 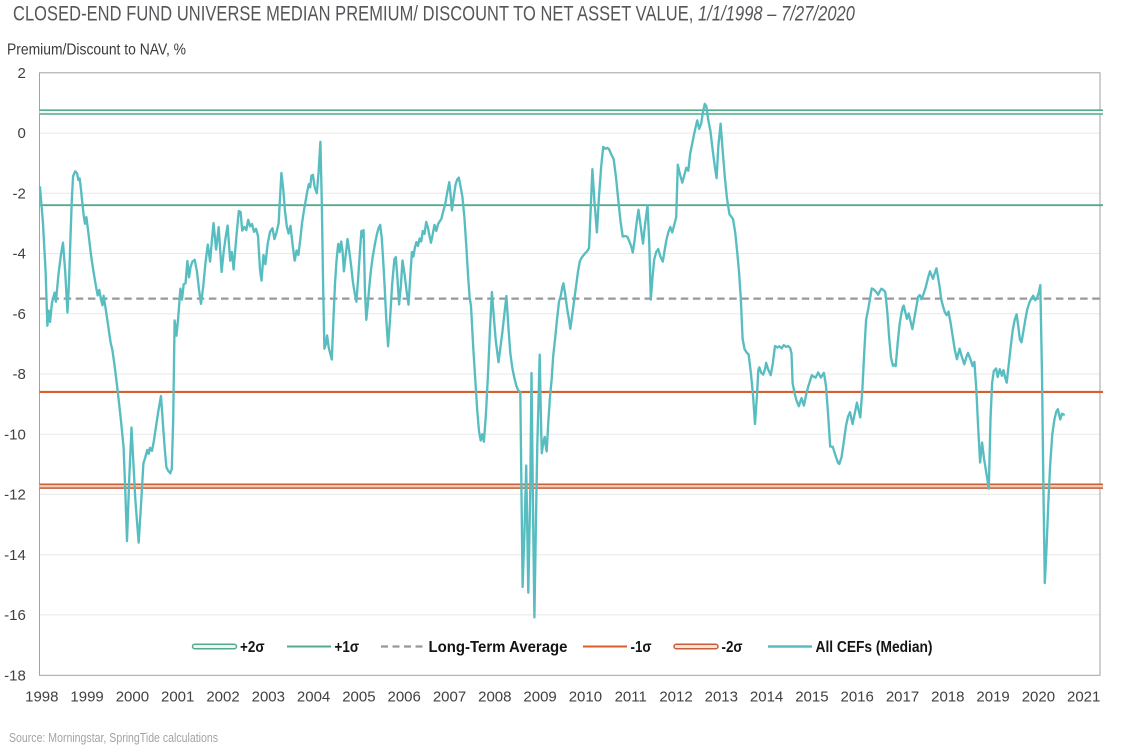 I want to click on svg-text: +1σ, so click(x=347, y=647).